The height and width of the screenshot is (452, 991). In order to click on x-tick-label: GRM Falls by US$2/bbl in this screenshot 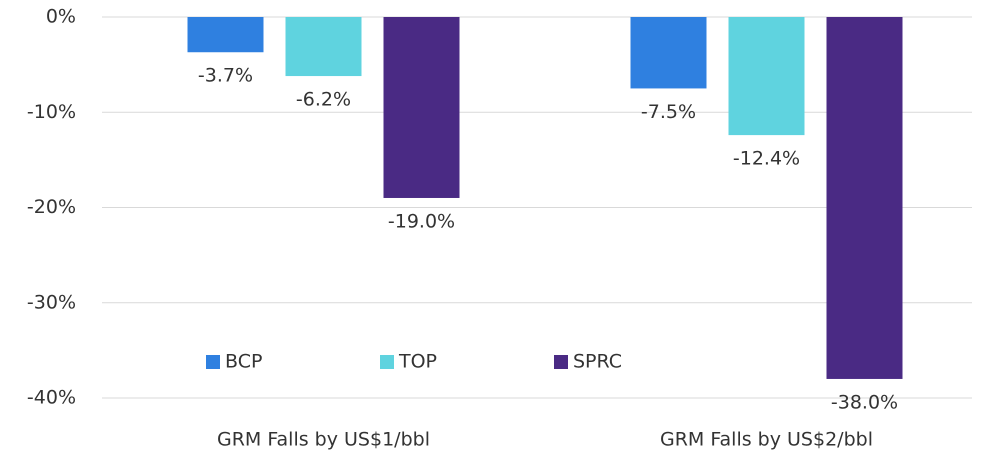, I will do `click(766, 440)`.